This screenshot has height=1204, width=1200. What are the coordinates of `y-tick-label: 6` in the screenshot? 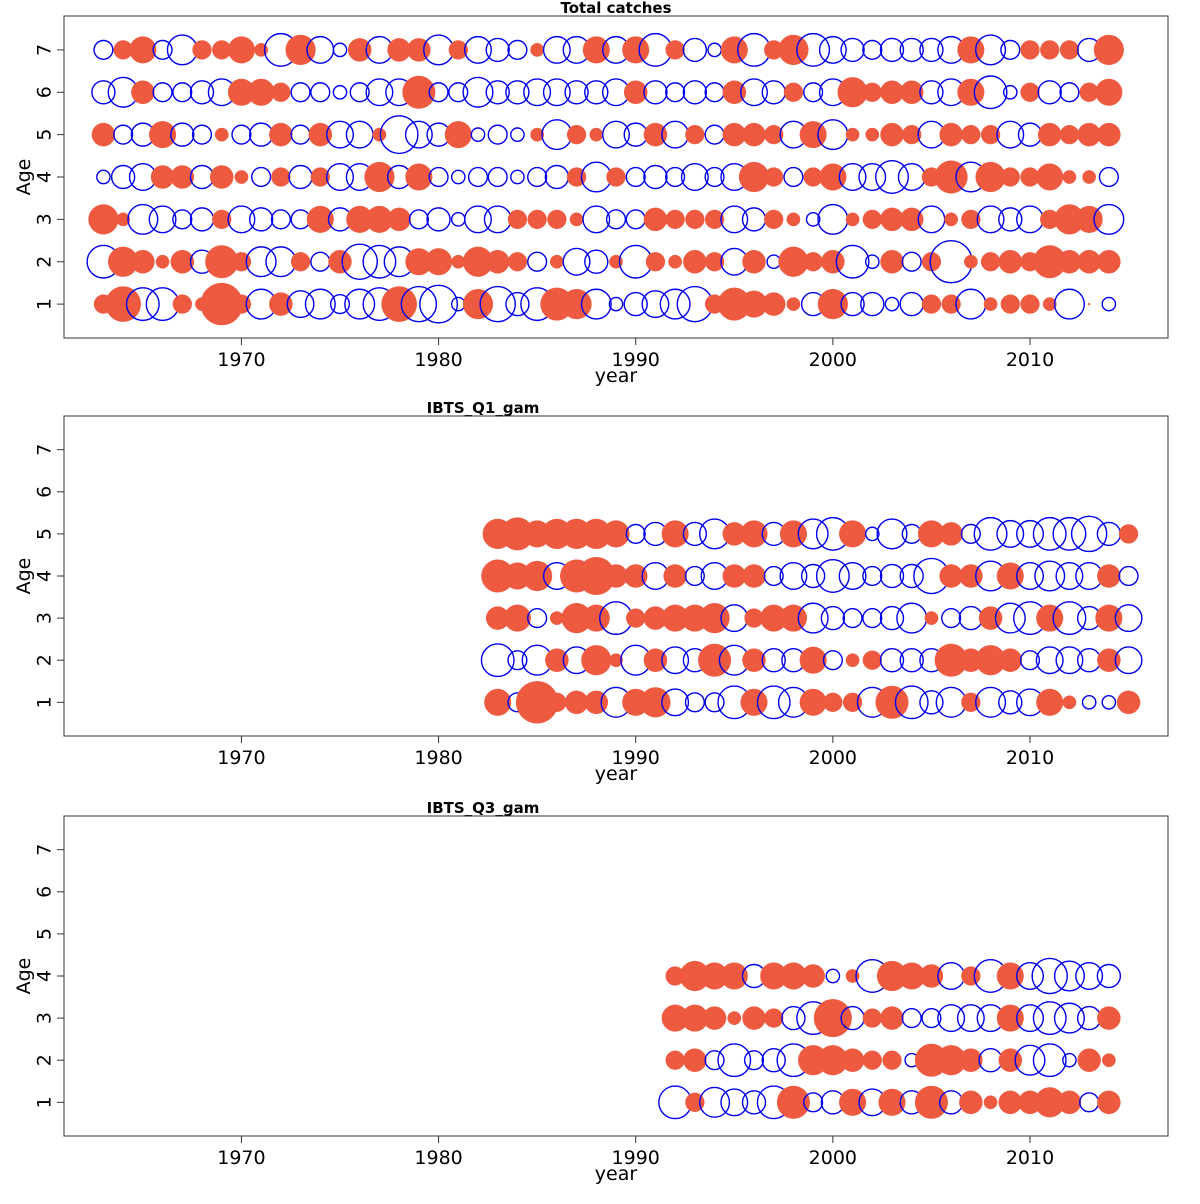 It's located at (45, 892).